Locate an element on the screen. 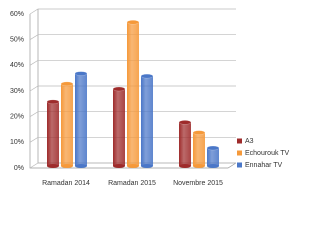  legend-label: Echourouk TV is located at coordinates (267, 153).